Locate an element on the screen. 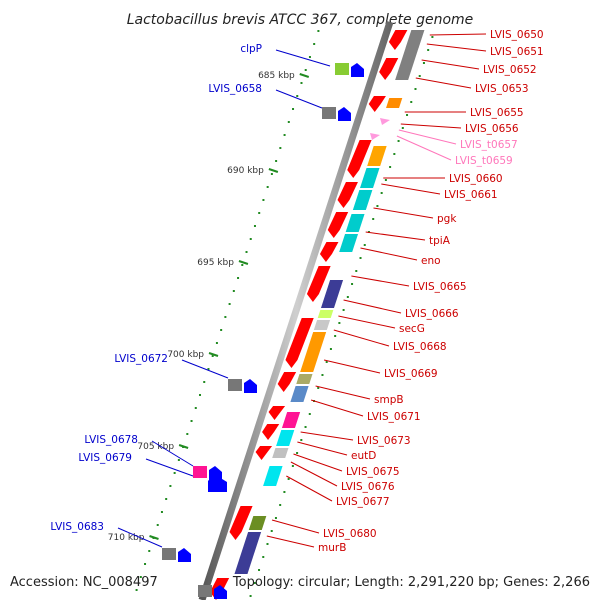 The image size is (600, 600). right-gene-label: LVIS_0675 is located at coordinates (373, 472).